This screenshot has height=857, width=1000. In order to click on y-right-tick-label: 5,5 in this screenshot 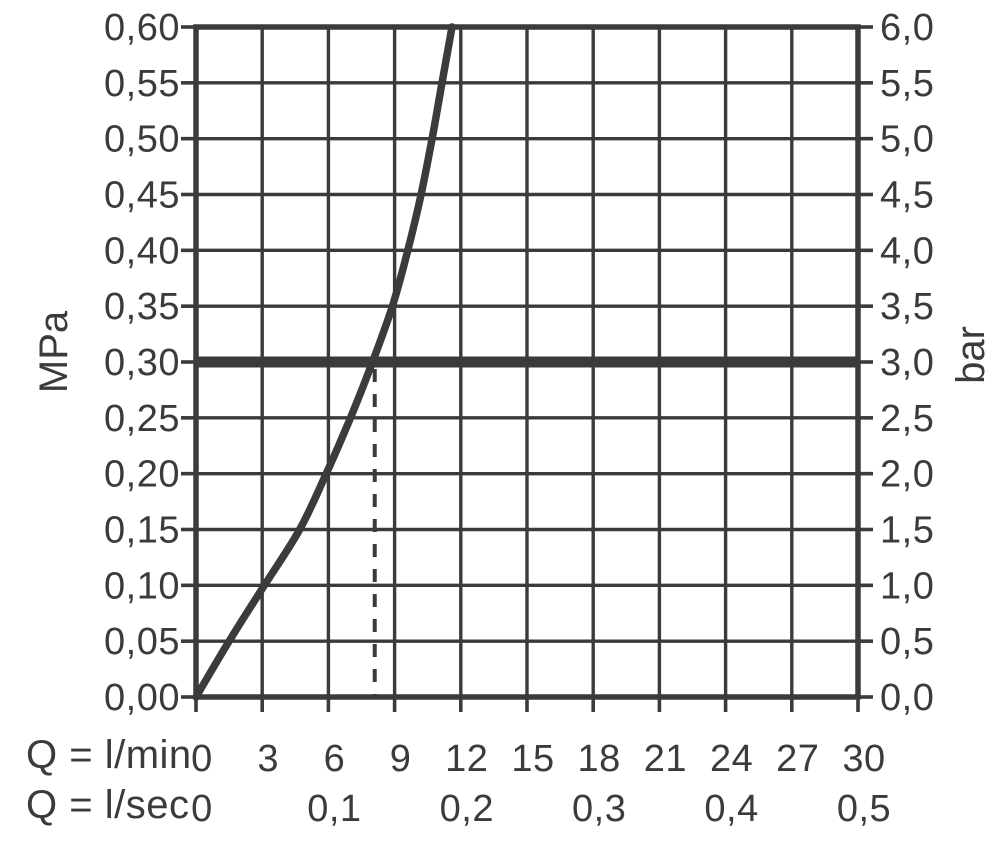, I will do `click(907, 84)`.